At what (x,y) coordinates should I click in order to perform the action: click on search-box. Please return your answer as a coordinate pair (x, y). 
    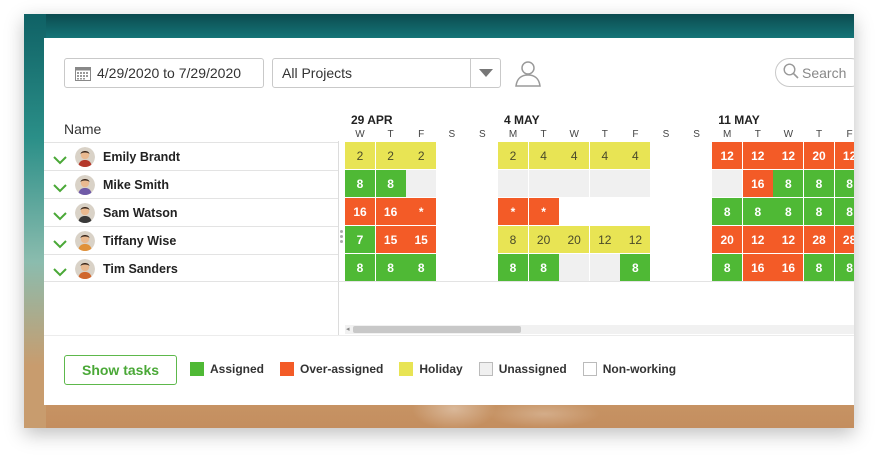
    Looking at the image, I should click on (814, 72).